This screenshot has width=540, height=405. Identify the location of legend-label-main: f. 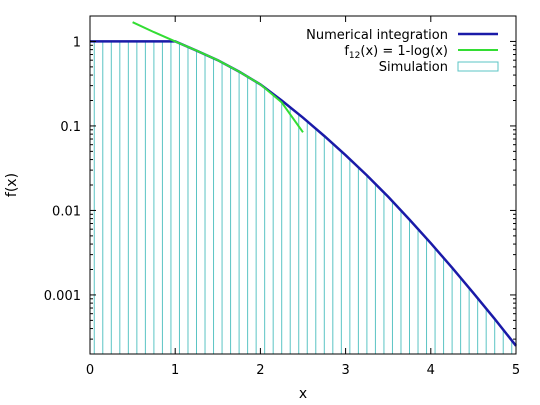
(346, 51).